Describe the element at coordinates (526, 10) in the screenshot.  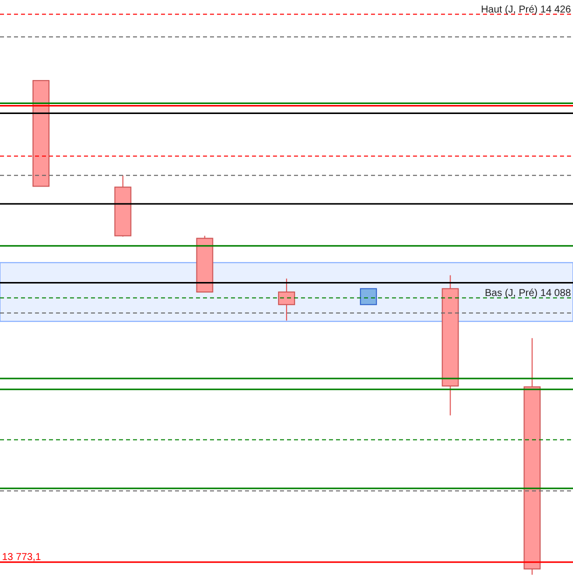
I see `ref-line-label: Haut (J, Pré) 14 426` at that location.